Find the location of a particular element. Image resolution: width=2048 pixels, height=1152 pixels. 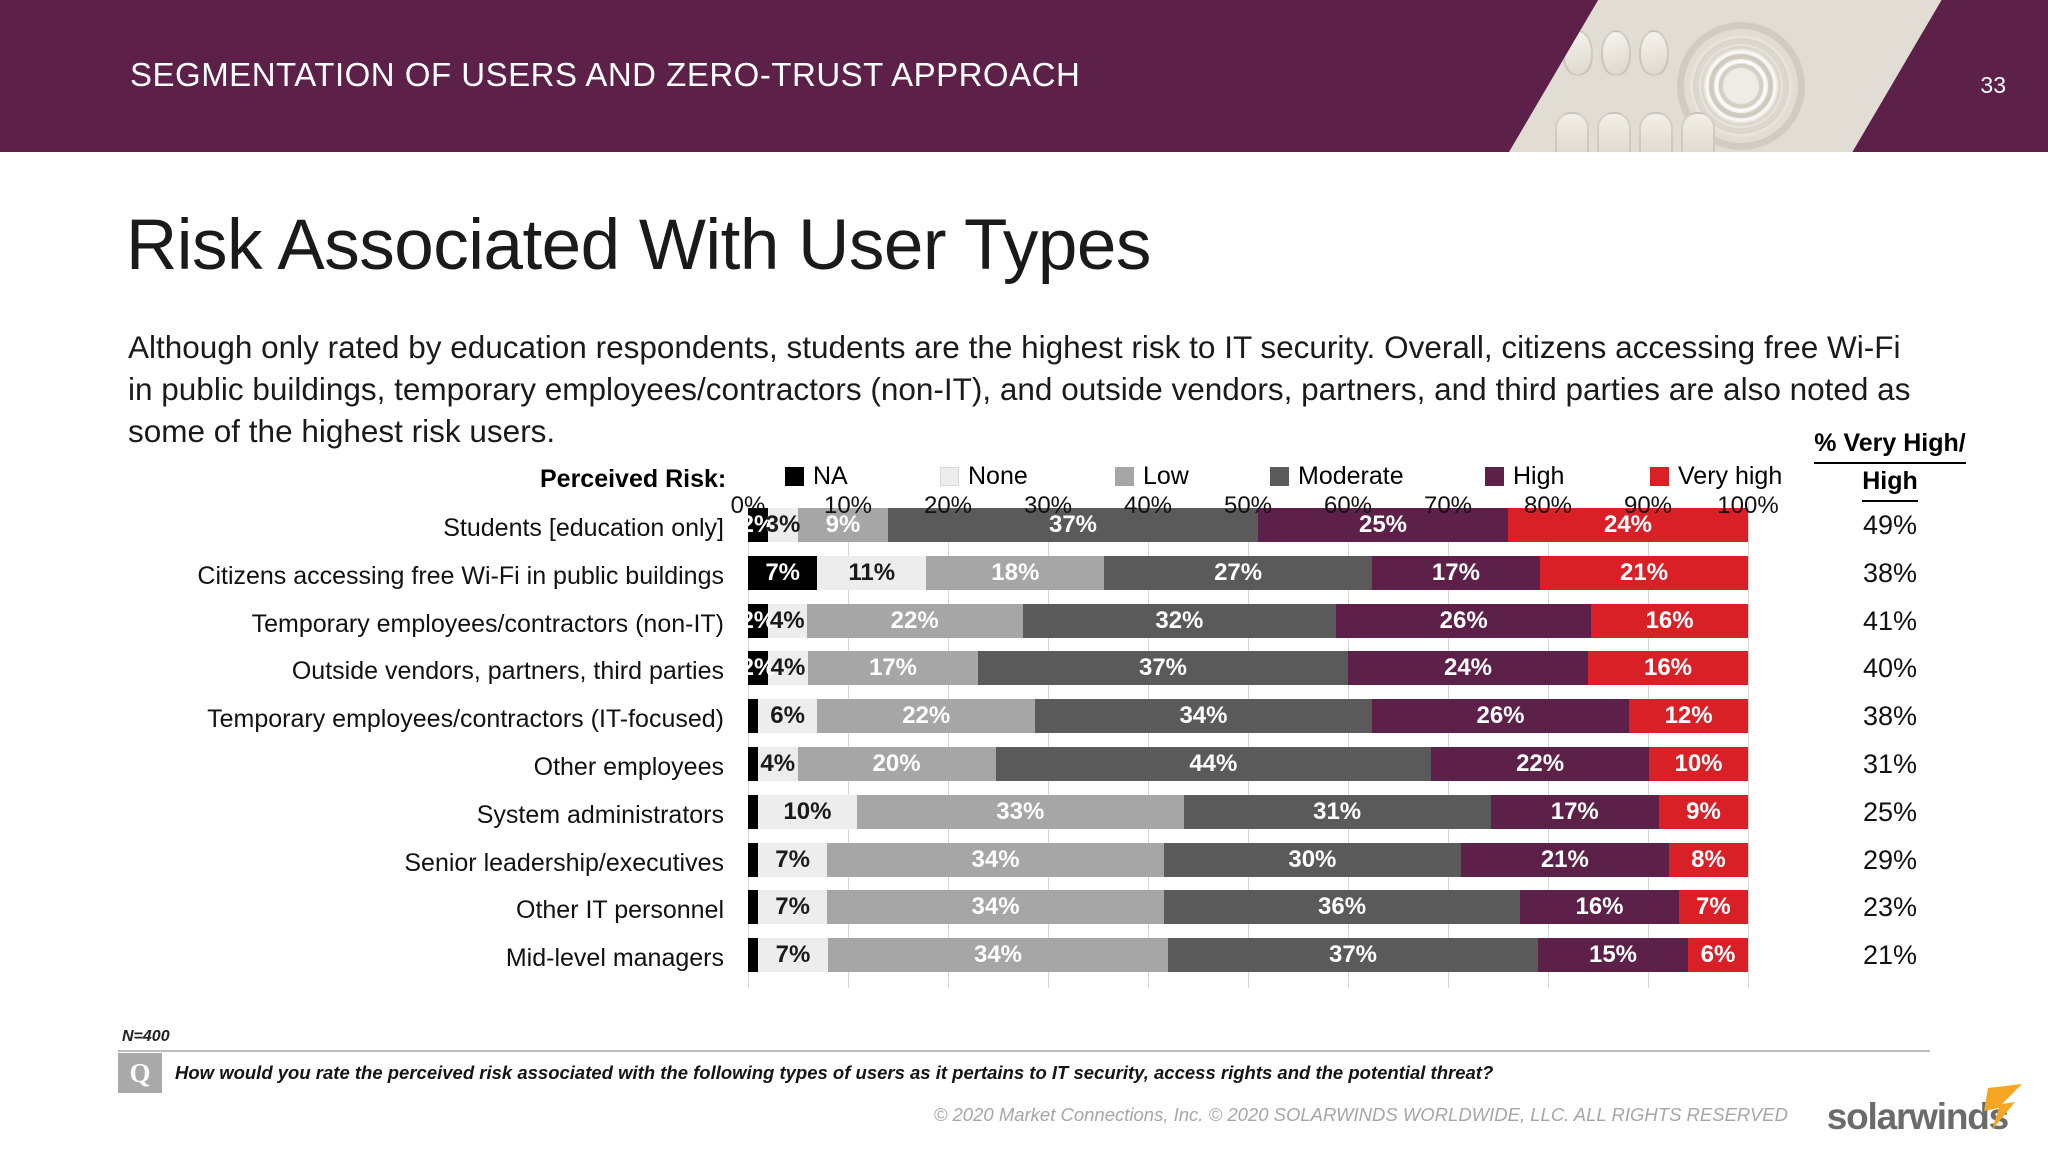

bar-segment-very-high: 16% is located at coordinates (1668, 668).